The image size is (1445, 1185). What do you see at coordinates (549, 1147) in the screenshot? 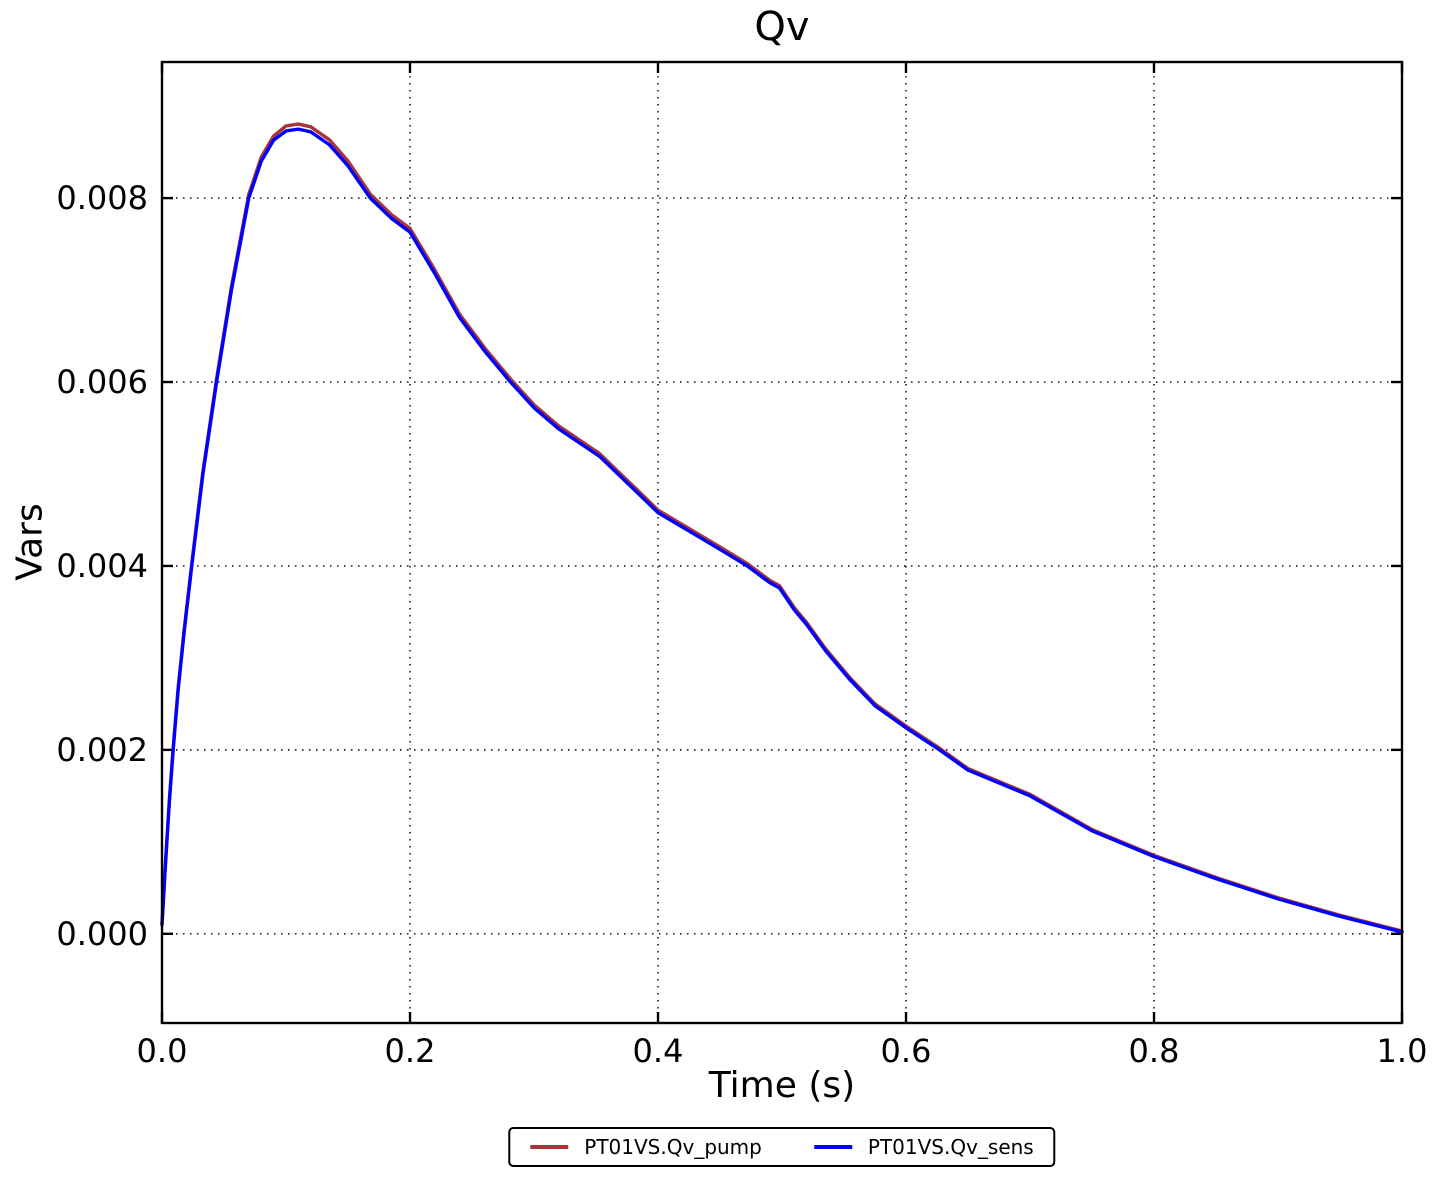
I see `legend-line-pump-icon` at bounding box center [549, 1147].